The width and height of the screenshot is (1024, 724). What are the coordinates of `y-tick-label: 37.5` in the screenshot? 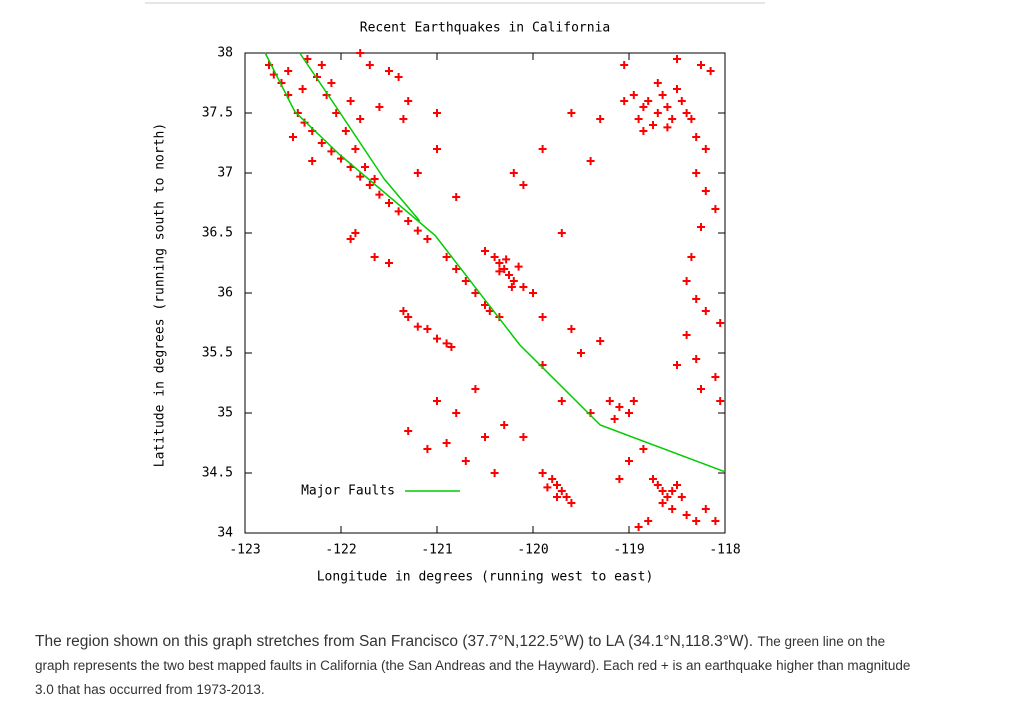 It's located at (217, 113).